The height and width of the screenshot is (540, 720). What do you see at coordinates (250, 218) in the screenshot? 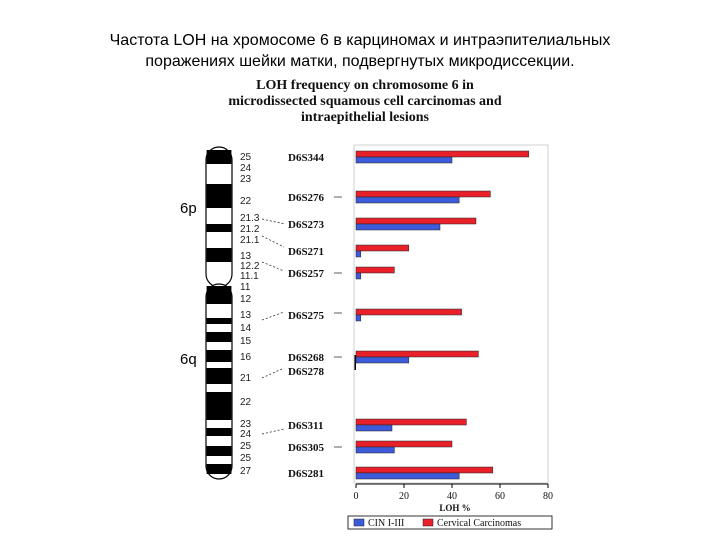
I see `band-label: 21.3` at bounding box center [250, 218].